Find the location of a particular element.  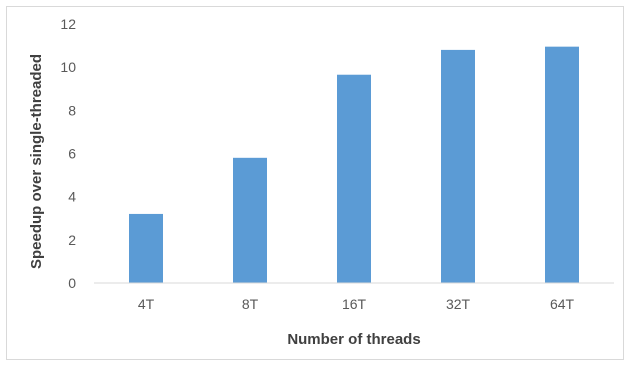

x-tick-label: 64T is located at coordinates (562, 304).